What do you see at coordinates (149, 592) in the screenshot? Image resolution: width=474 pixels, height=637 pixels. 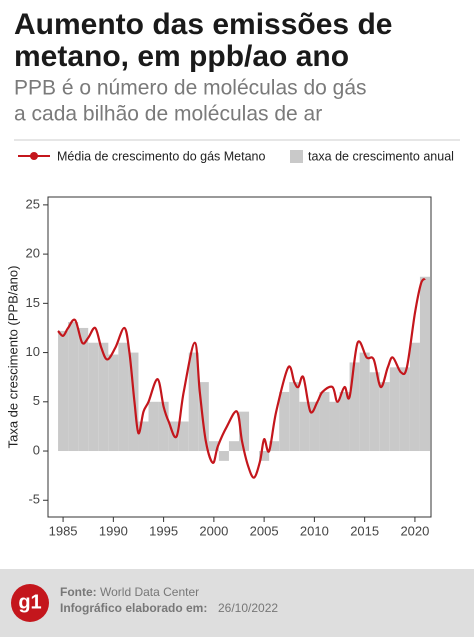 I see `source: World Data Center` at bounding box center [149, 592].